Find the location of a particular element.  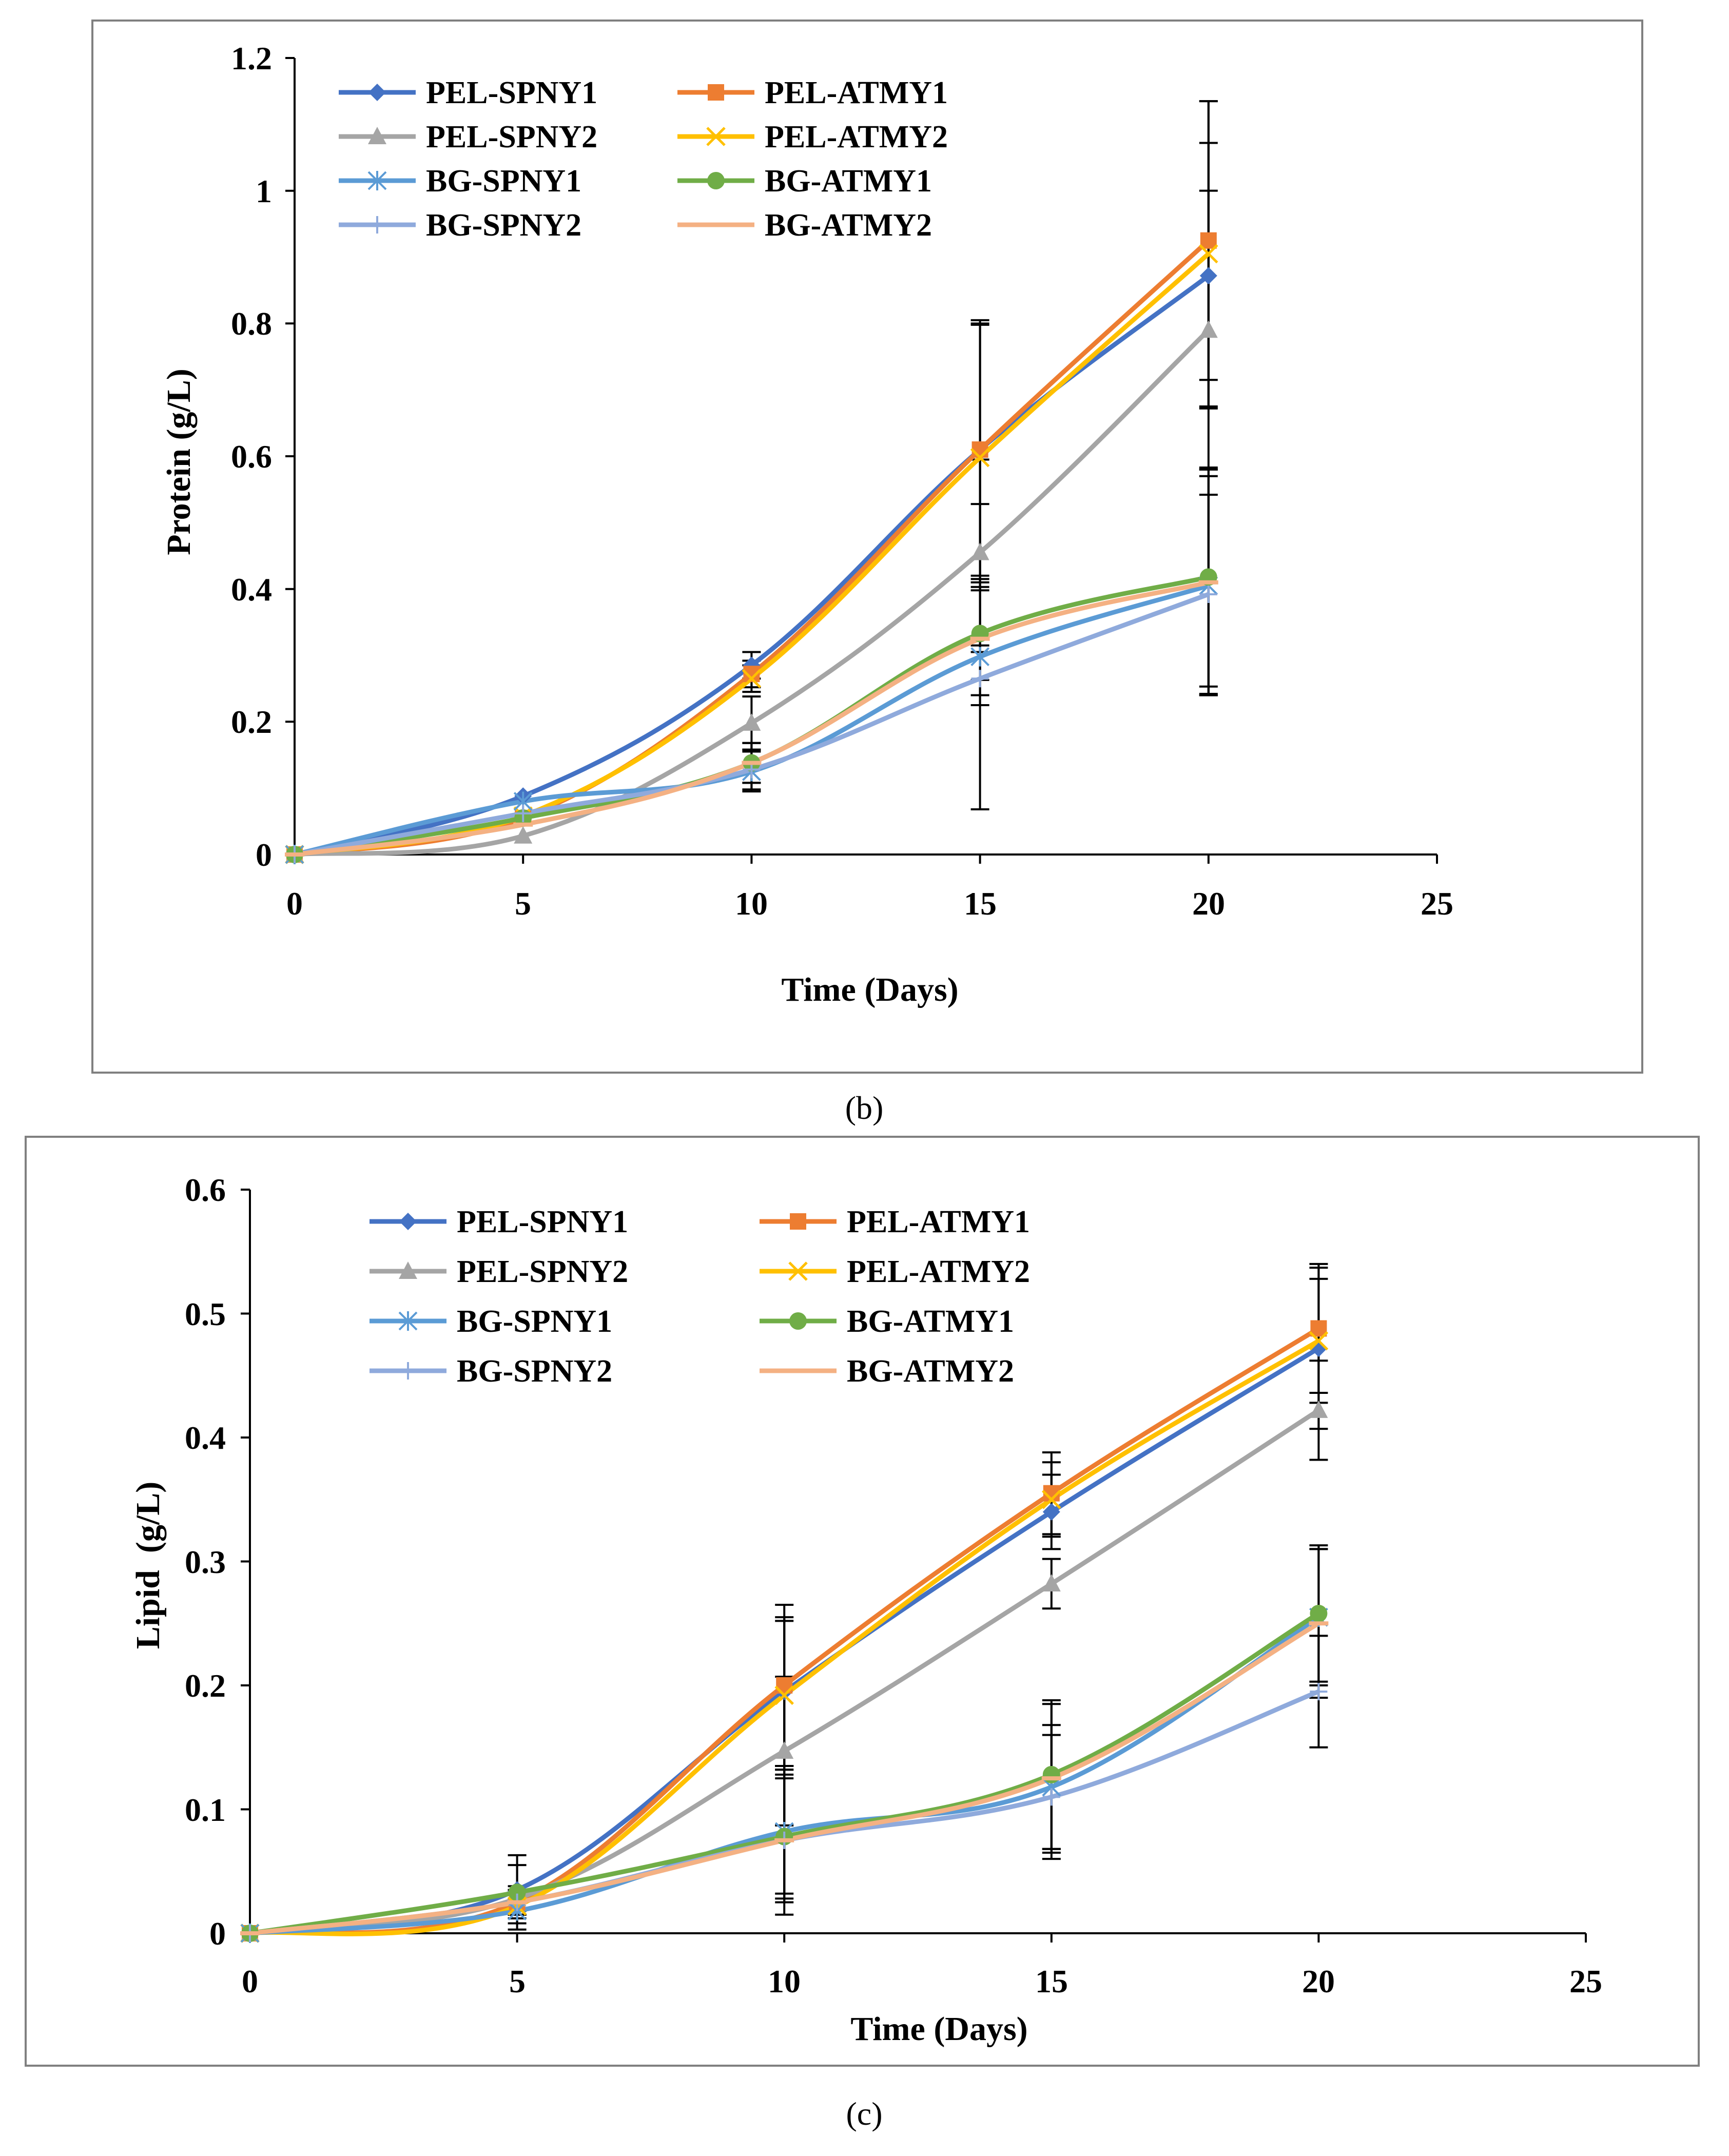

y-tick-label: 1.2 is located at coordinates (252, 58).